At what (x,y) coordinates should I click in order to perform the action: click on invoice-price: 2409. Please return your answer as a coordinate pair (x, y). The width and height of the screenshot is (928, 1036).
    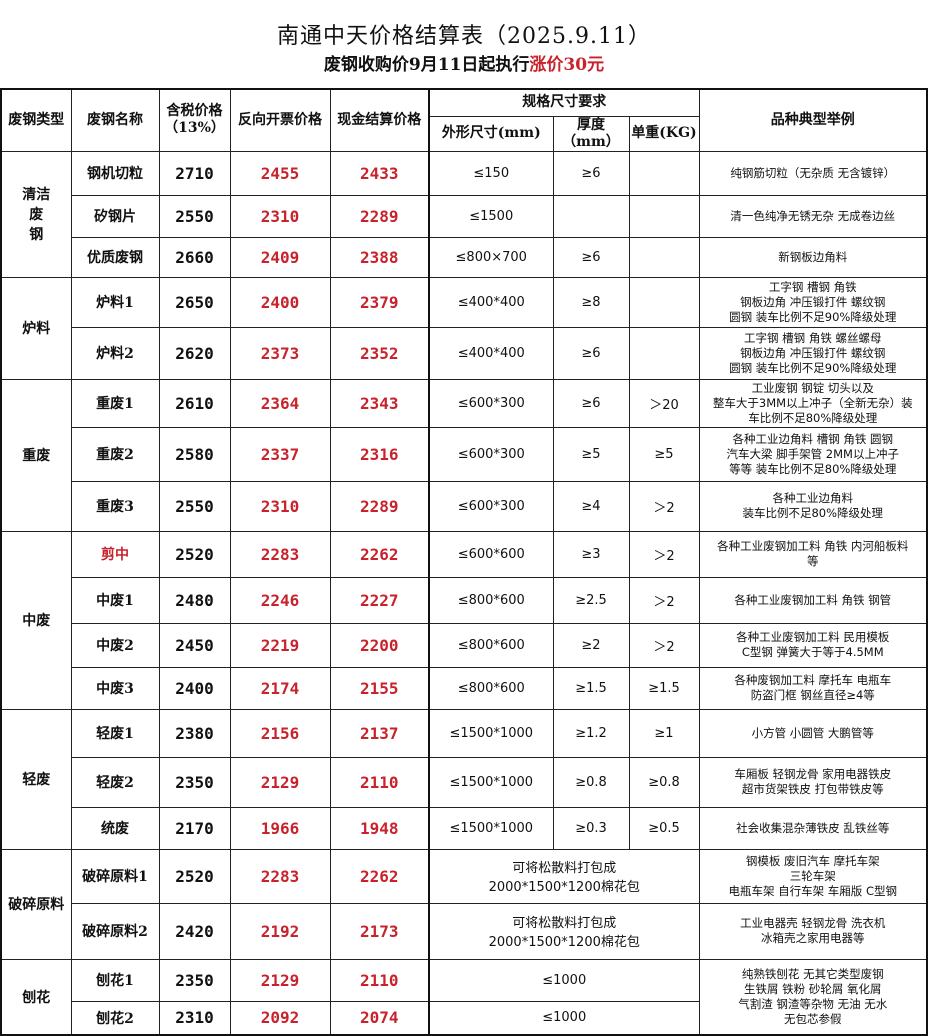
    Looking at the image, I should click on (280, 257).